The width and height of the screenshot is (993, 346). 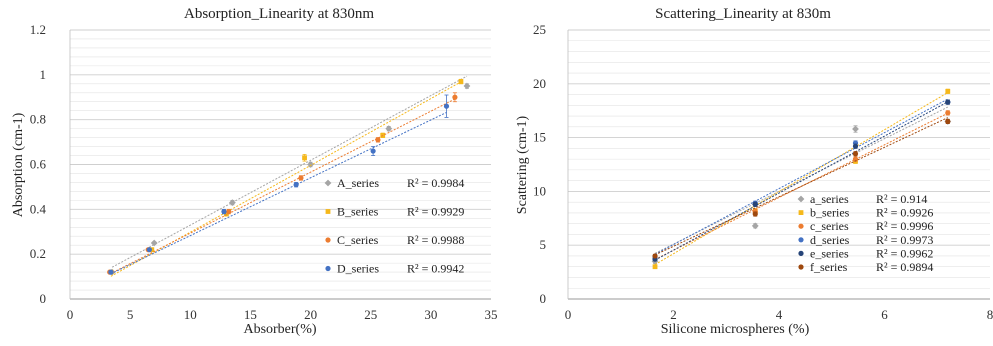 I want to click on scattering-series-f_series, so click(x=801, y=188).